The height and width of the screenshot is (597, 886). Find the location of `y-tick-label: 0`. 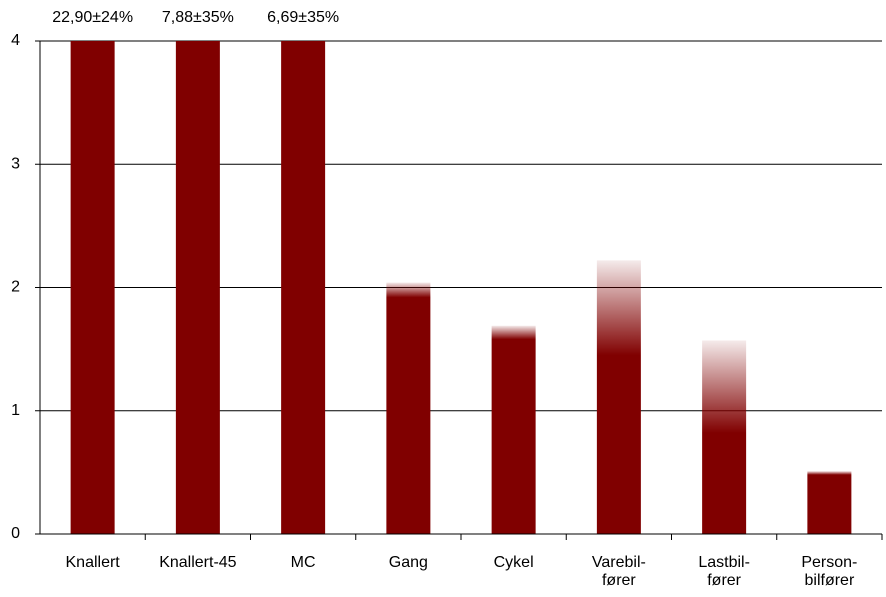

y-tick-label: 0 is located at coordinates (15, 533).